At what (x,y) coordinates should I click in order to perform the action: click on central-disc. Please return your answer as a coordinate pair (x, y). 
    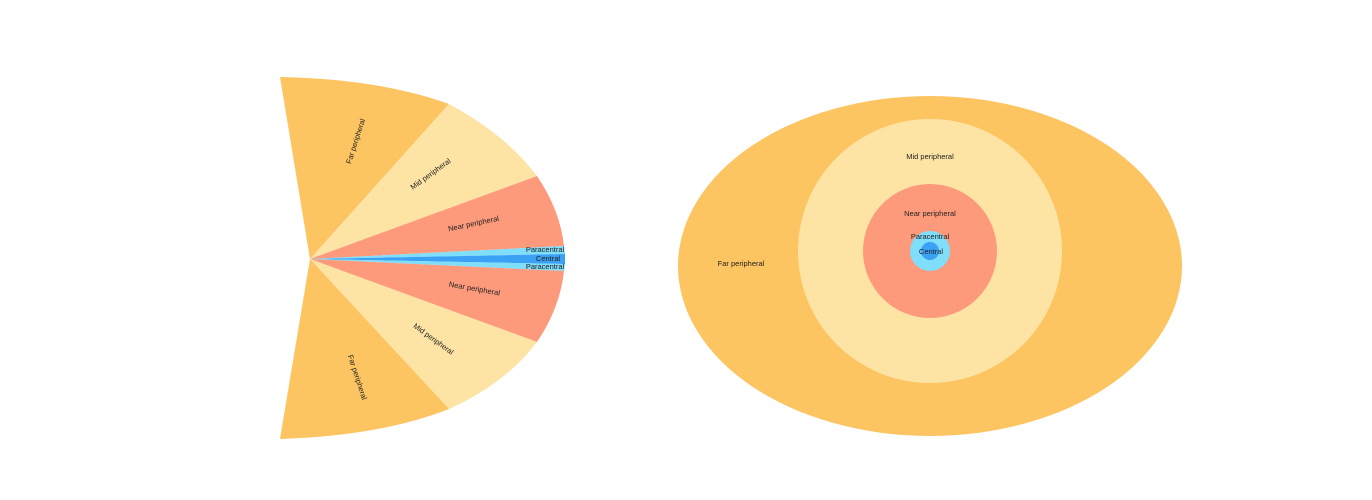
    Looking at the image, I should click on (930, 251).